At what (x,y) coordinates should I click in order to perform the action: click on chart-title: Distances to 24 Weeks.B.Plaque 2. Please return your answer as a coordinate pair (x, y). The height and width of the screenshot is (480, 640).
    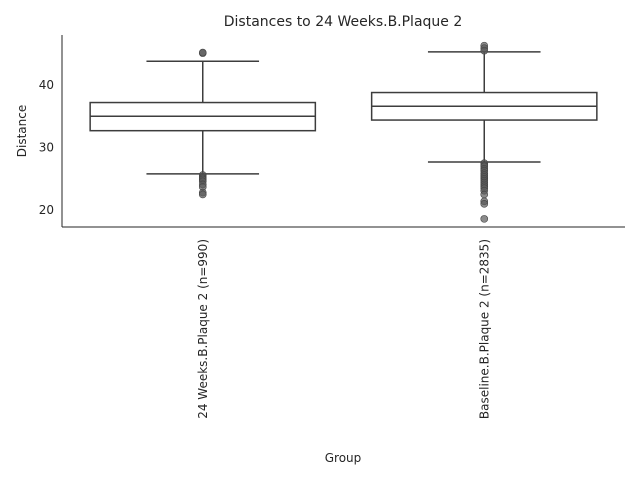
    Looking at the image, I should click on (343, 22).